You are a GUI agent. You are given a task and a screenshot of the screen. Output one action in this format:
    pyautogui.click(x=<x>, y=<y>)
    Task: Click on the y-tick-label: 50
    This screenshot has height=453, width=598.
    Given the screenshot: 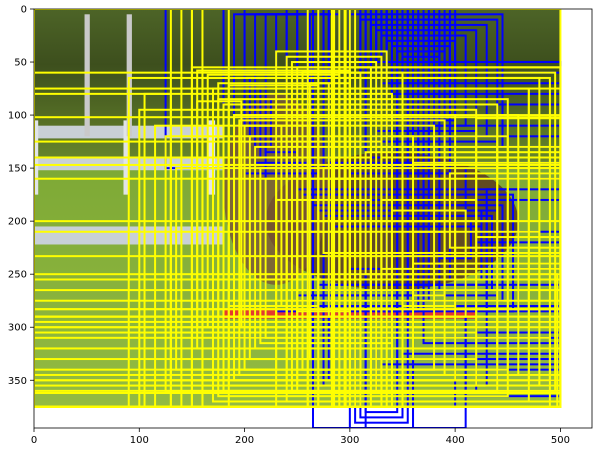 What is the action you would take?
    pyautogui.click(x=20, y=63)
    